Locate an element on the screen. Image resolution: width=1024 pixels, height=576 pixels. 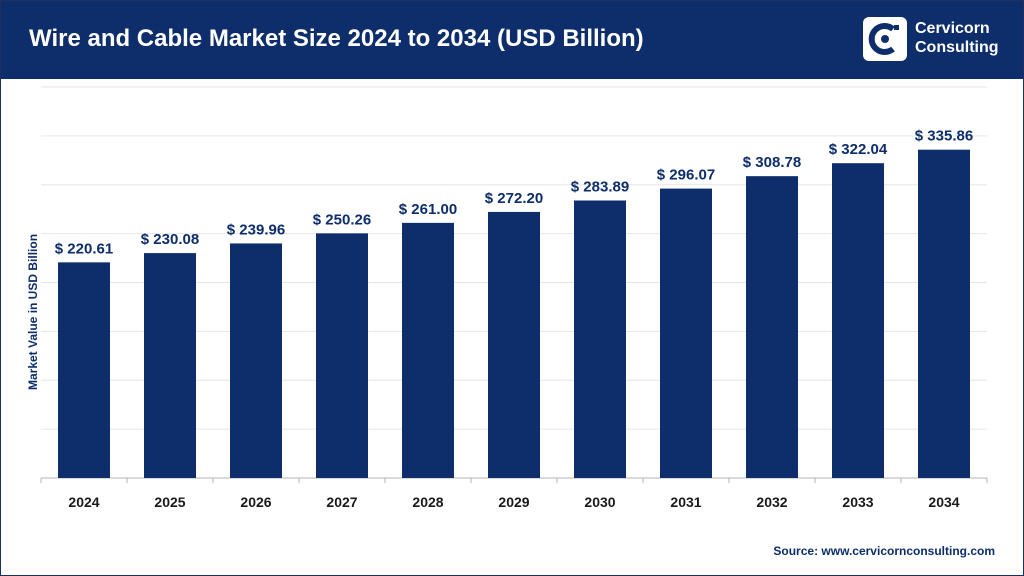
x-tick-label: 2026 is located at coordinates (255, 502).